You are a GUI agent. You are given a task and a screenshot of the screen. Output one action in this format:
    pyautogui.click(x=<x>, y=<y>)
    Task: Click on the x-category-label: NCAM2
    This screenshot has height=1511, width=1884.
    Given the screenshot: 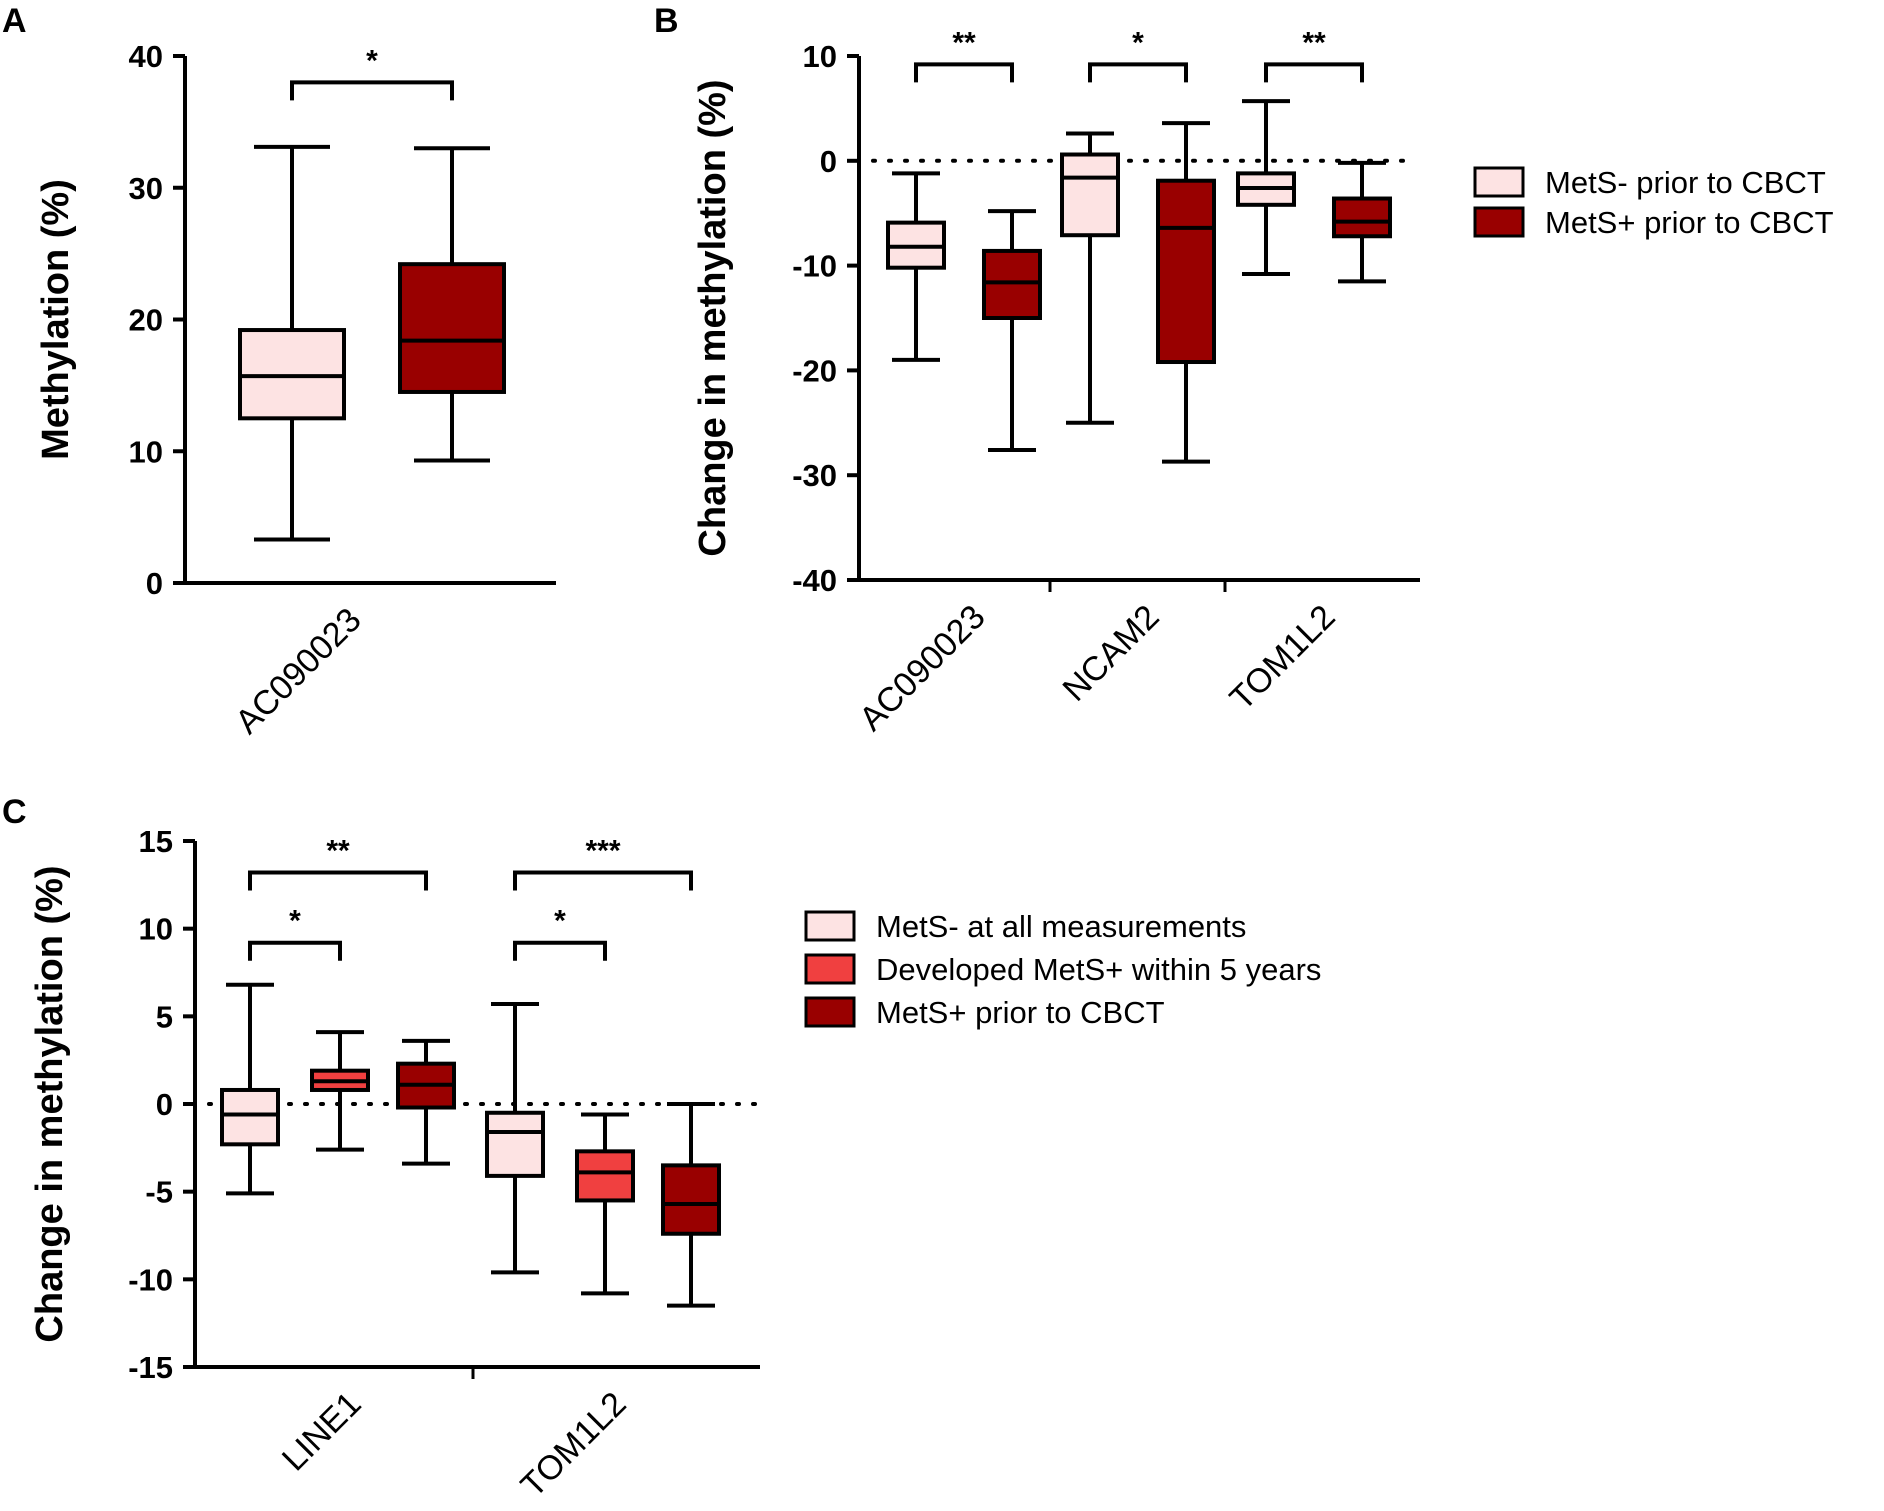 What is the action you would take?
    pyautogui.click(x=1111, y=653)
    